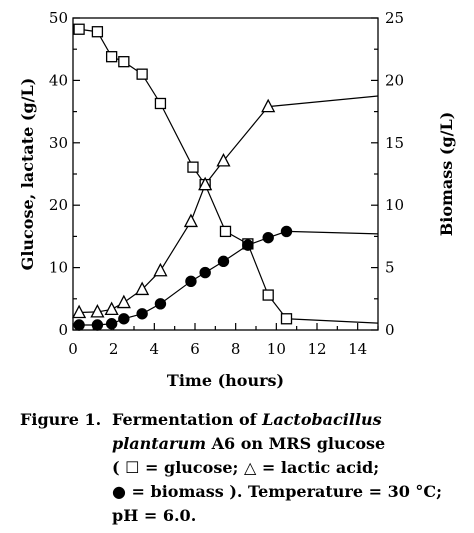  I want to click on filled-circle-symbol: ●, so click(119, 491).